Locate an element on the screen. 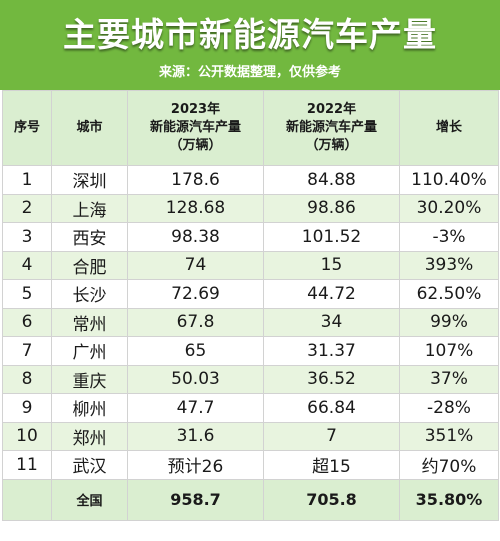 The height and width of the screenshot is (541, 500). table-row: 9 柳州 47.7 66.84 -28% is located at coordinates (250, 408).